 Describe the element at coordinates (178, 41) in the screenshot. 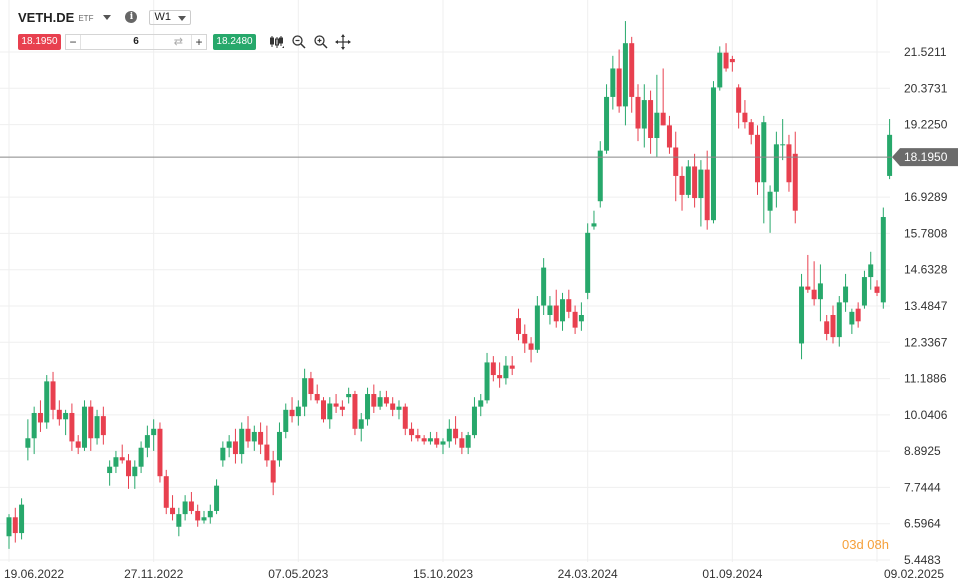

I see `swap-icon: ⇄` at that location.